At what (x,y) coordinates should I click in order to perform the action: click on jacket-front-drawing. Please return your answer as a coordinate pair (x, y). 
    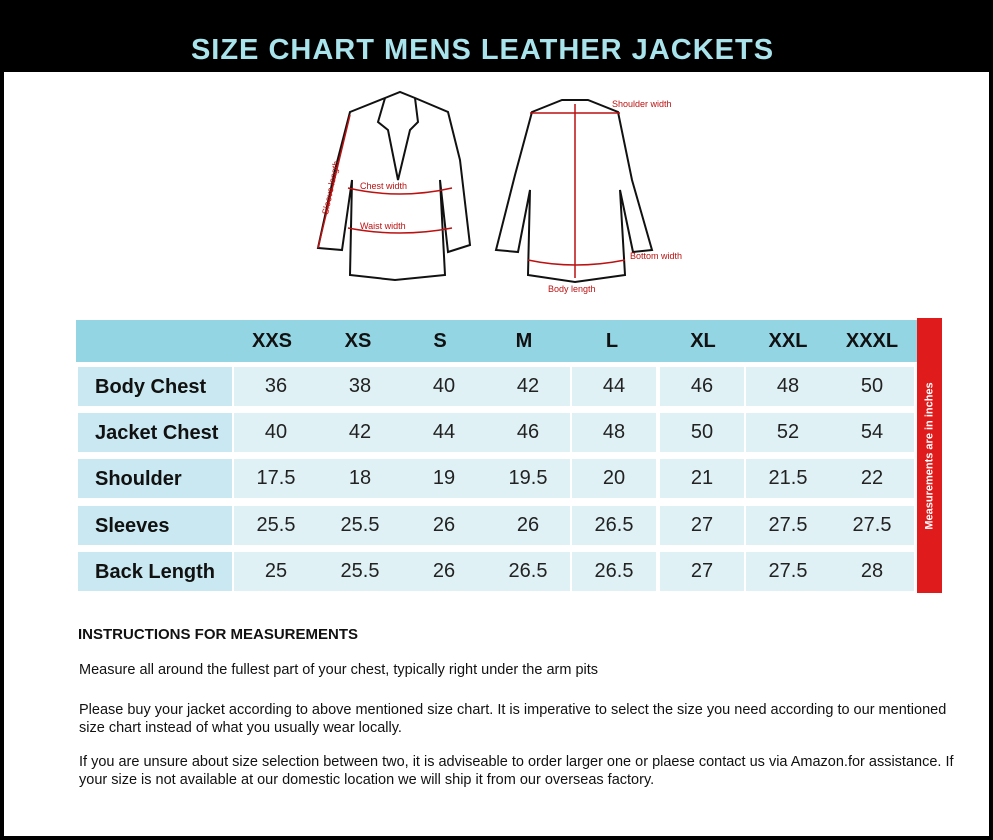
    Looking at the image, I should click on (394, 186).